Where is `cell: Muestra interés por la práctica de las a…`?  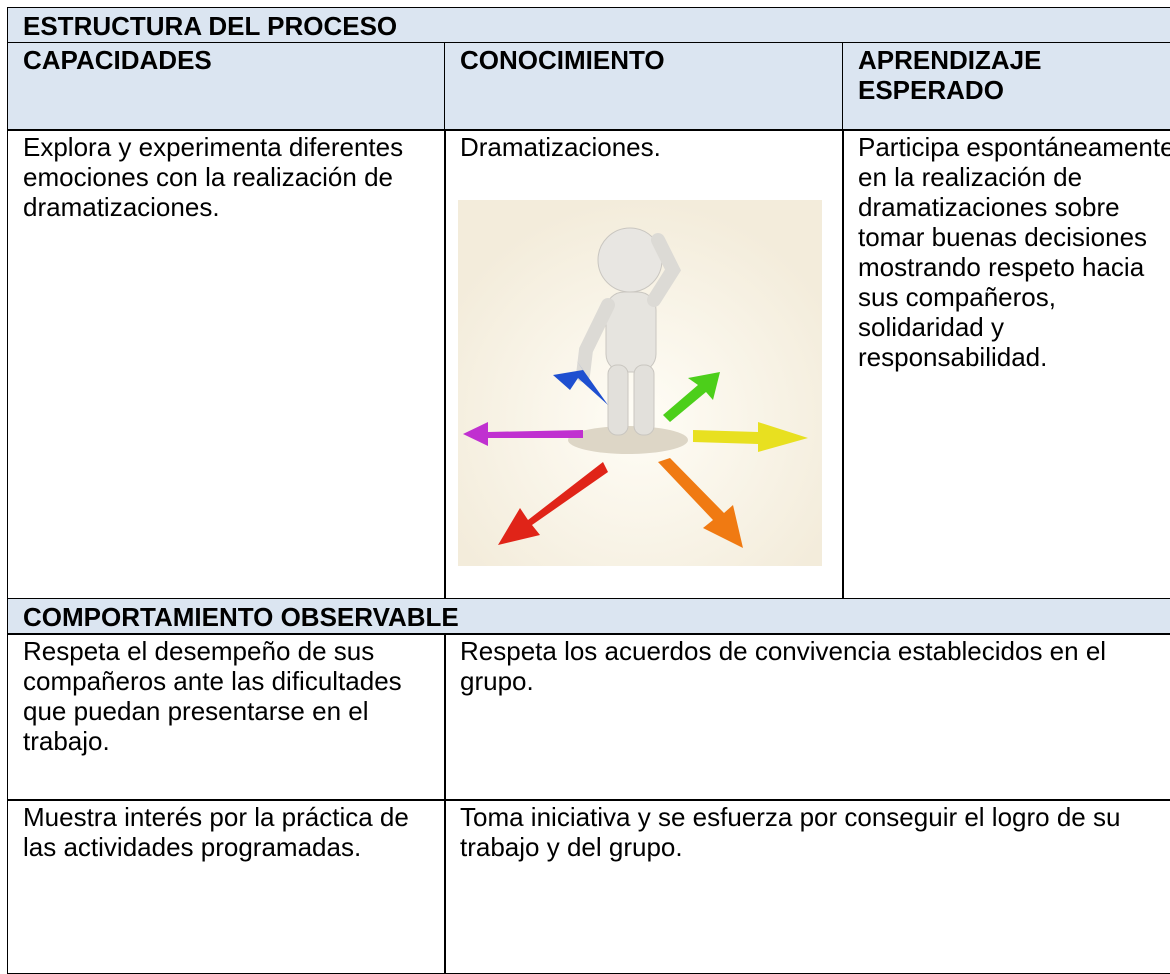
cell: Muestra interés por la práctica de las a… is located at coordinates (226, 886).